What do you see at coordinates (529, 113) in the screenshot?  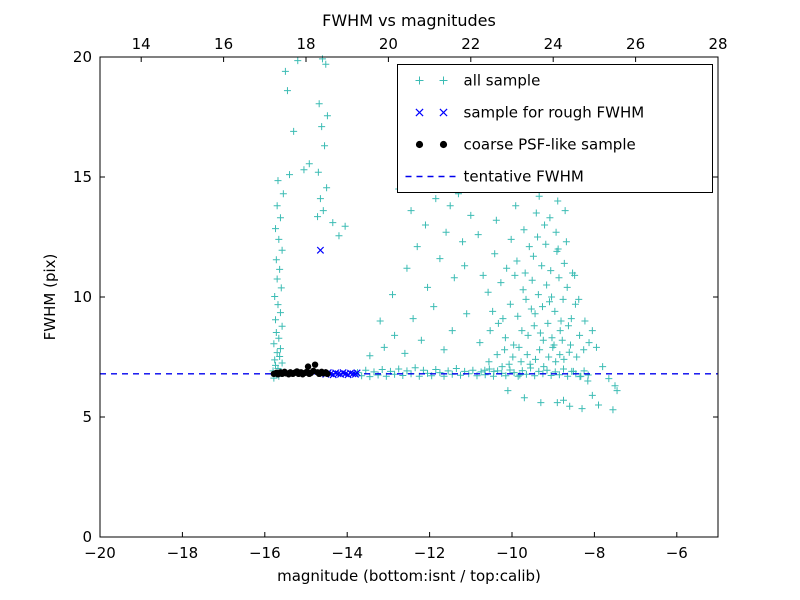 I see `legend-item: sample for rough FWHM` at bounding box center [529, 113].